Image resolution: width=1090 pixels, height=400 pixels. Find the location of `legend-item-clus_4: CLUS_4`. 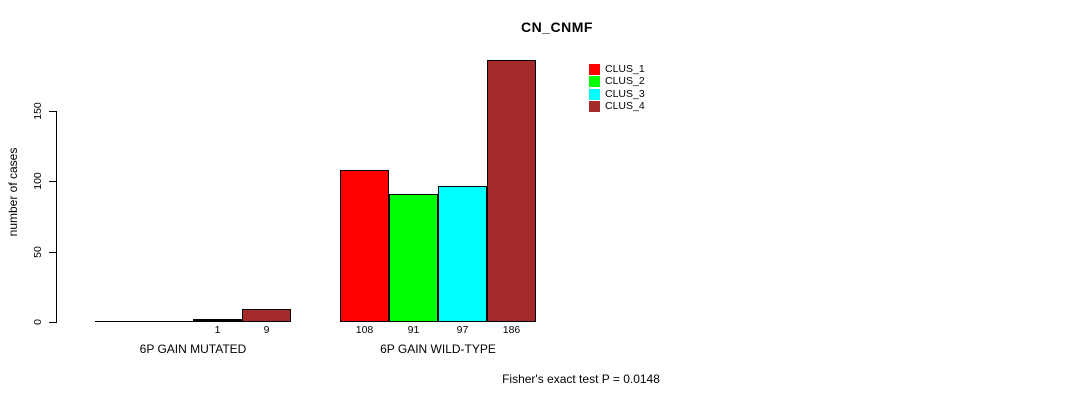

legend-item-clus_4: CLUS_4 is located at coordinates (617, 107).